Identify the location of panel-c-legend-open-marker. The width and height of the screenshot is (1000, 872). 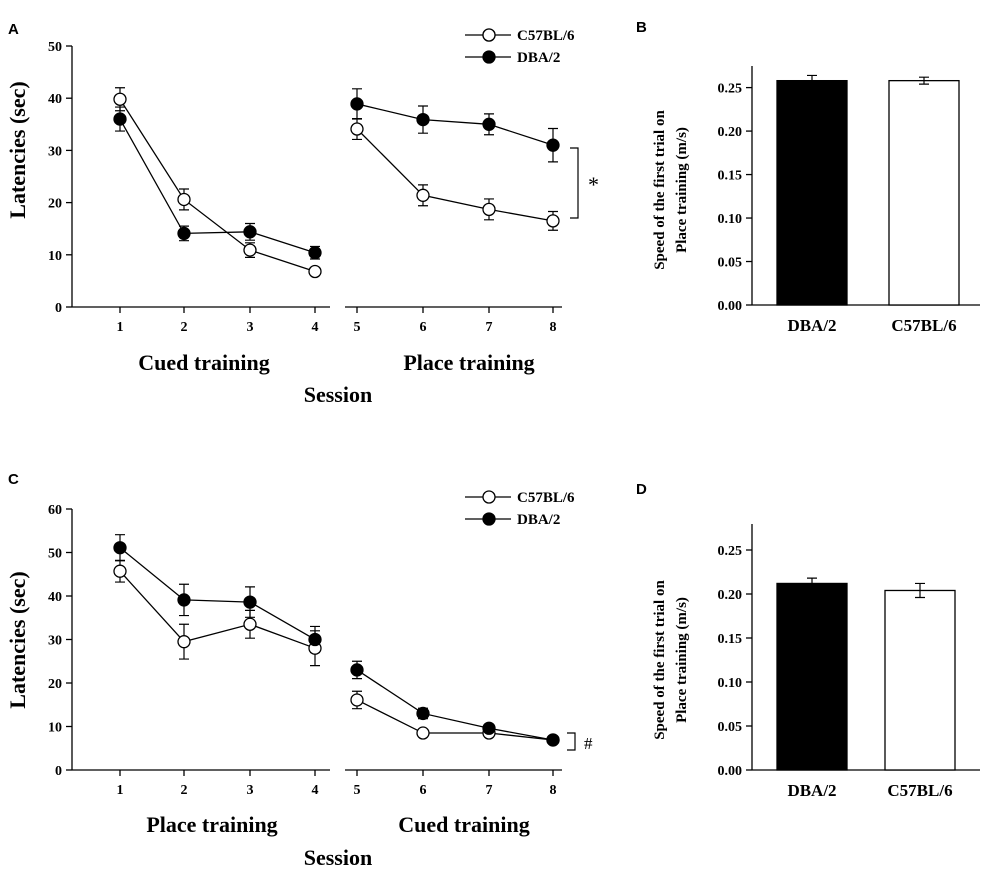
(489, 497).